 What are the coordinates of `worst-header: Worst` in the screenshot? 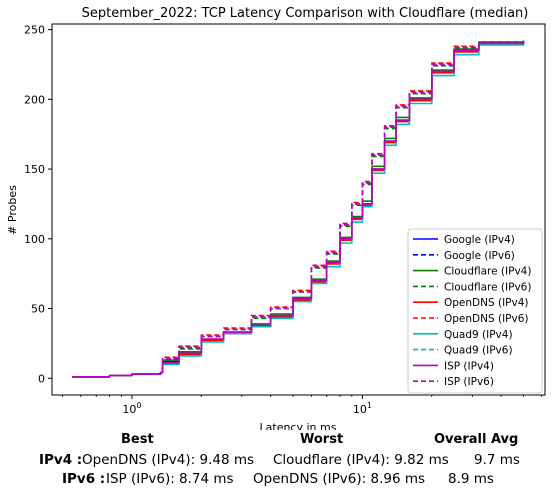 It's located at (322, 439).